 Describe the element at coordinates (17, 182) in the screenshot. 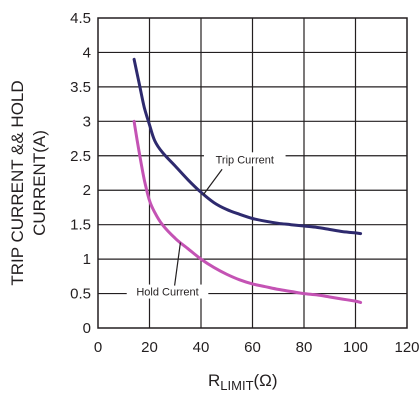

I see `y-axis-title-line1: TRIP CURRENT && HOLD` at that location.